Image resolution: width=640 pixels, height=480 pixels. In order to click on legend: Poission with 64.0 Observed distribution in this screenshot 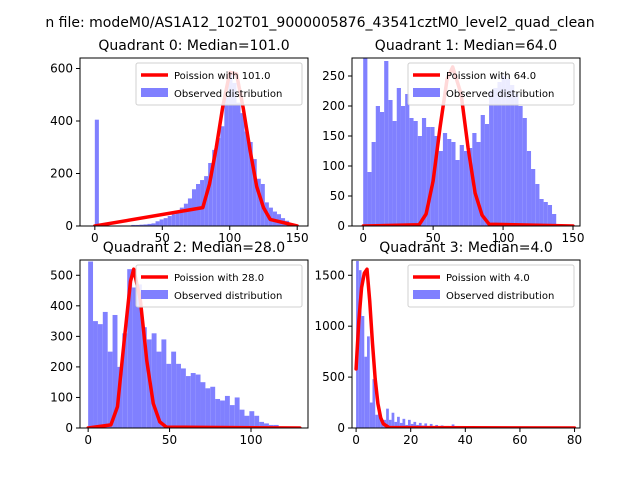, I will do `click(491, 84)`.